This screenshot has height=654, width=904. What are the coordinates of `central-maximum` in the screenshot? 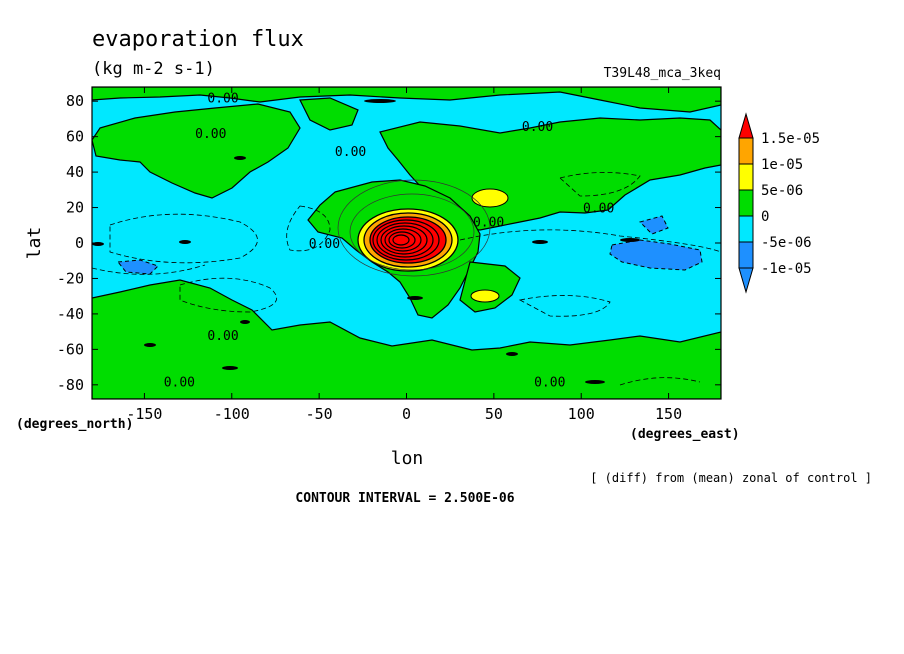 It's located at (414, 228).